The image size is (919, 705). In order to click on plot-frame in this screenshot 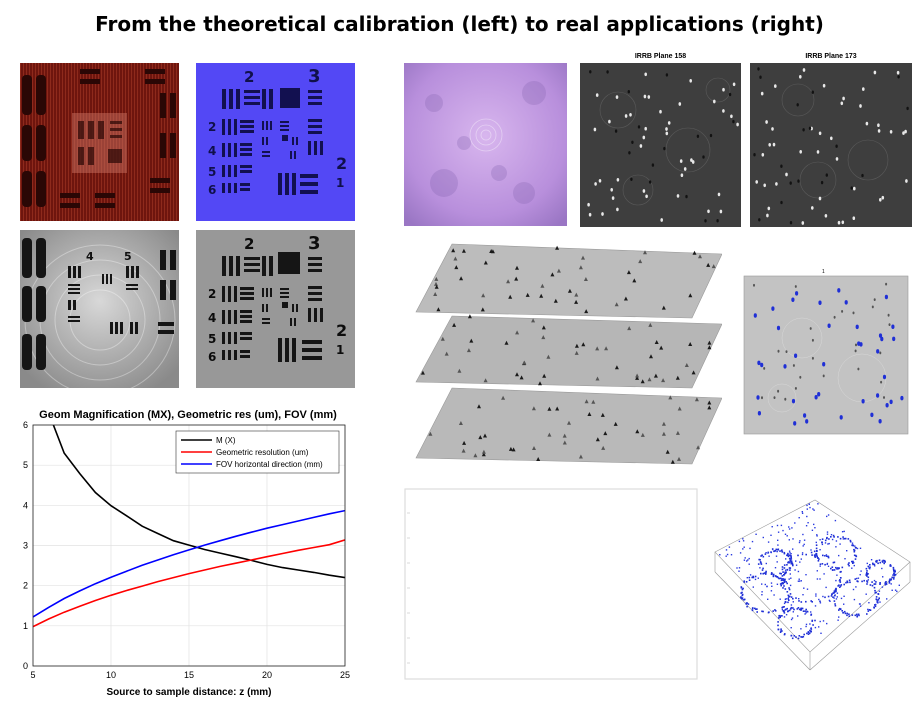, I will do `click(189, 545)`.